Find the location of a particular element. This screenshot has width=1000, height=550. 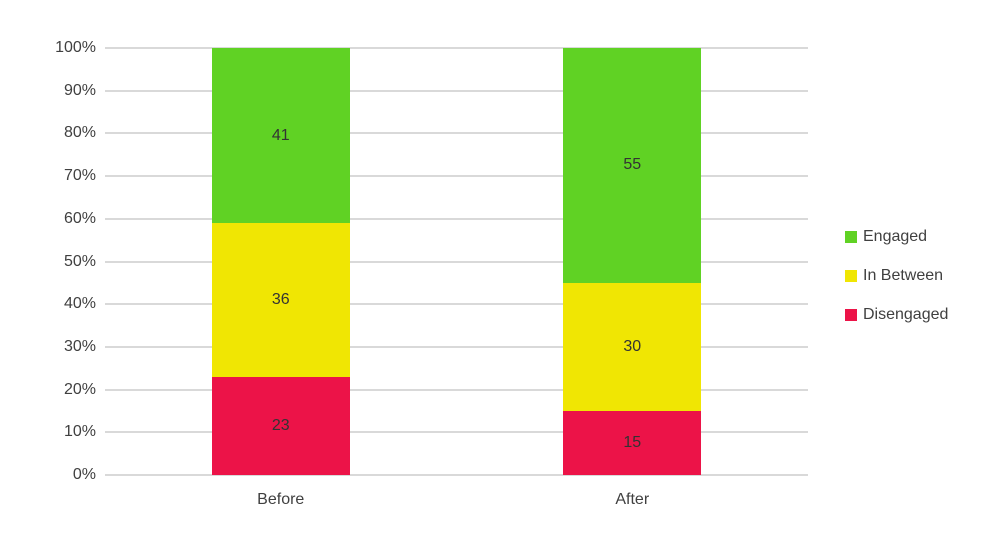

legend-swatch-icon-engaged is located at coordinates (851, 237).